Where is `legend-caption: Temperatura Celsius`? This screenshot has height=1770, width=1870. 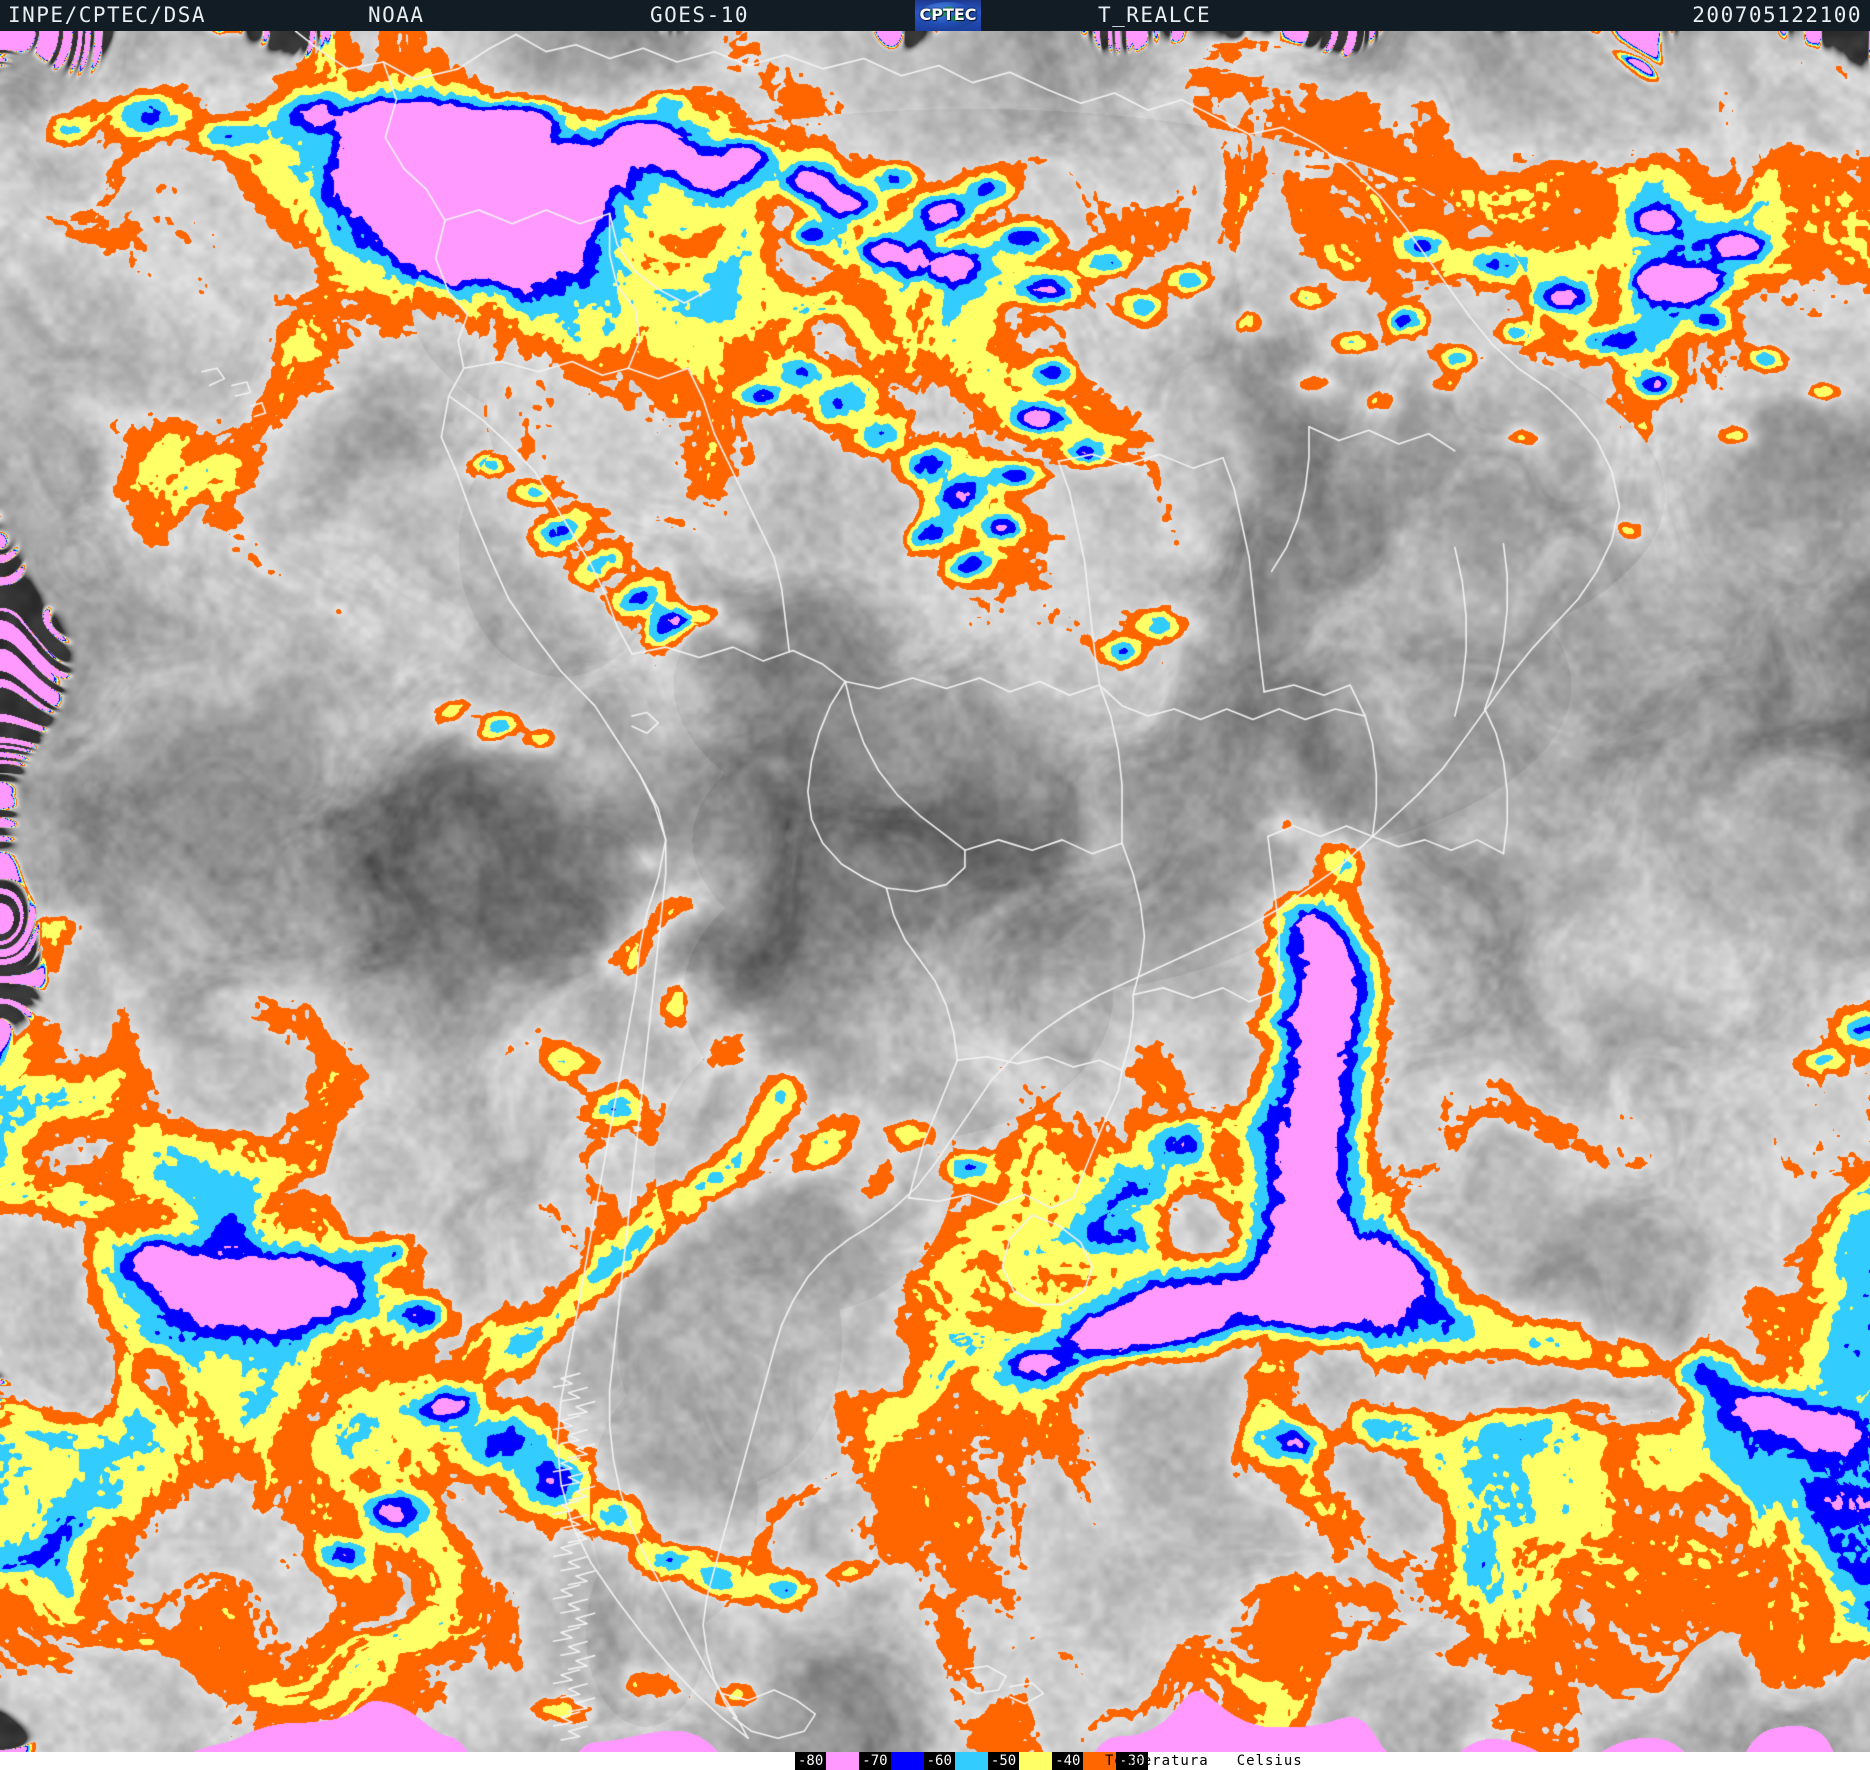
legend-caption: Temperatura Celsius is located at coordinates (1204, 1761).